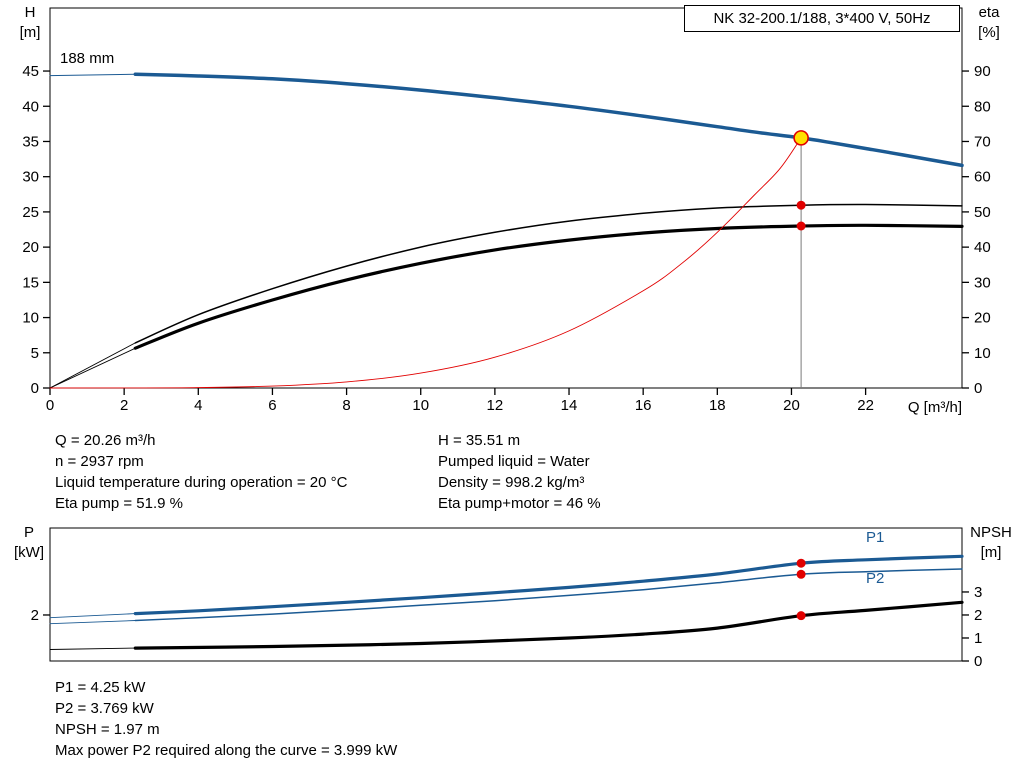 The image size is (1024, 781). Describe the element at coordinates (982, 106) in the screenshot. I see `svg-text: 80` at that location.